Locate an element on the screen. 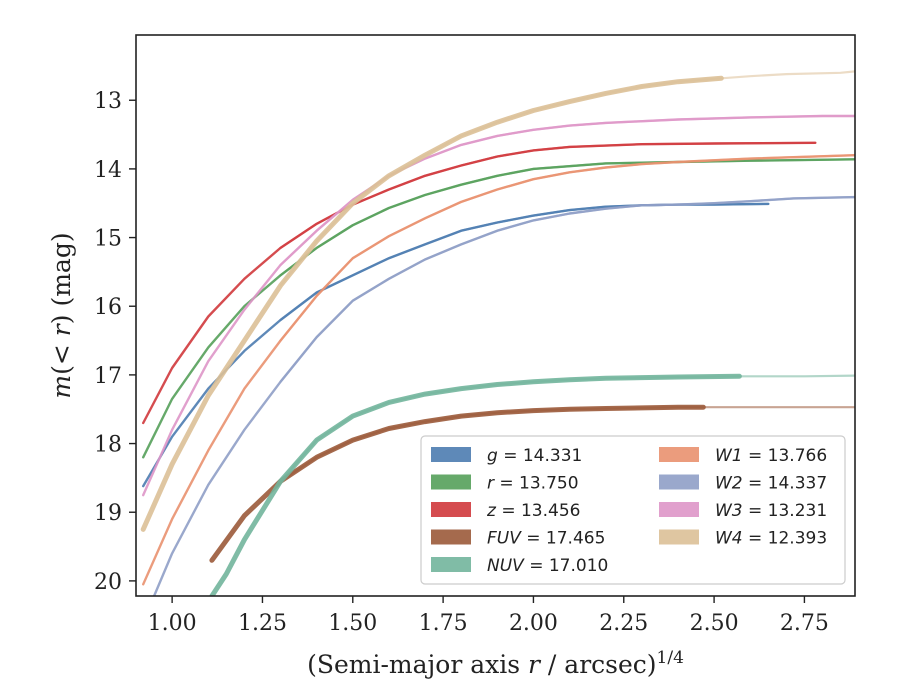  legend-item-nuv: NUV = 17.010 is located at coordinates (519, 566).